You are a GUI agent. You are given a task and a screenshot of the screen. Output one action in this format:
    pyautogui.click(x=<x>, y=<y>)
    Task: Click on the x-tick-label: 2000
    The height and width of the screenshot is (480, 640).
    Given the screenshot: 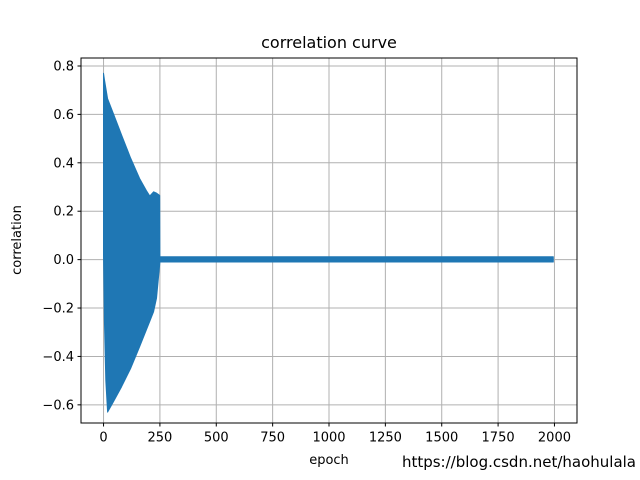 What is the action you would take?
    pyautogui.click(x=554, y=438)
    